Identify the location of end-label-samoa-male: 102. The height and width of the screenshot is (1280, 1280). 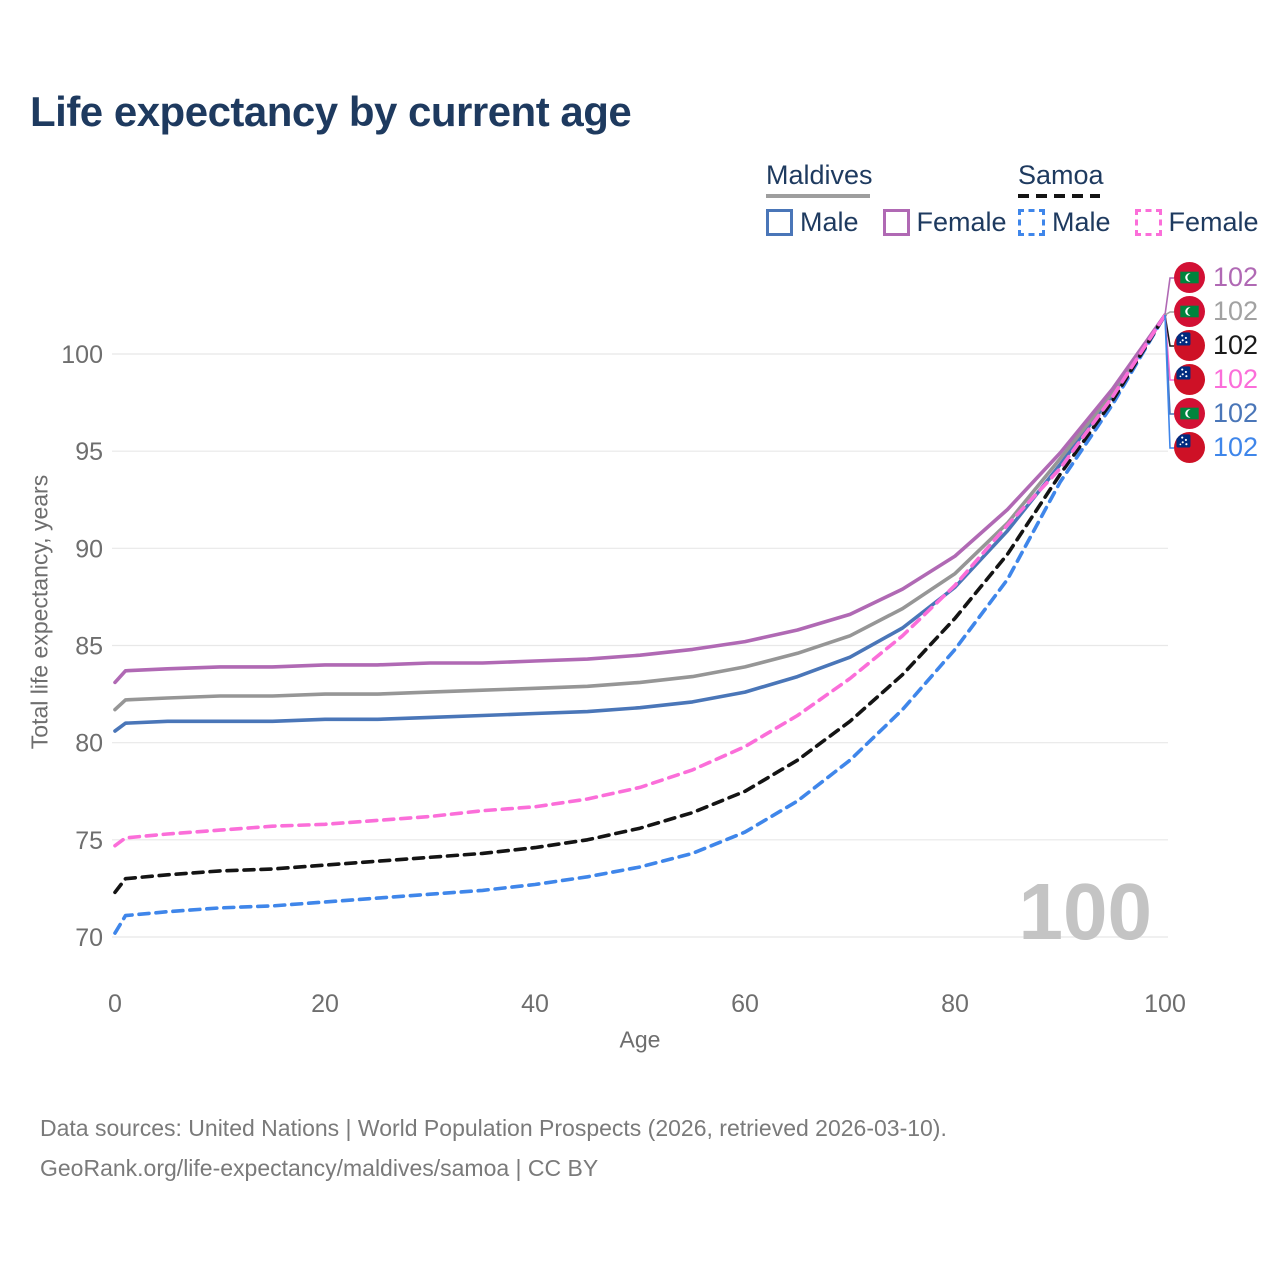
(1216, 447).